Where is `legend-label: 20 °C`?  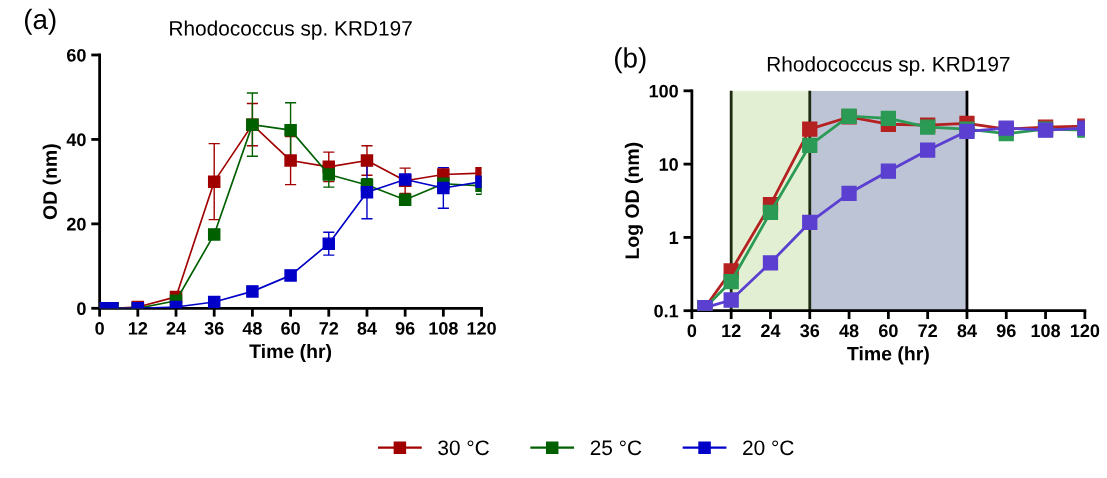
legend-label: 20 °C is located at coordinates (768, 448).